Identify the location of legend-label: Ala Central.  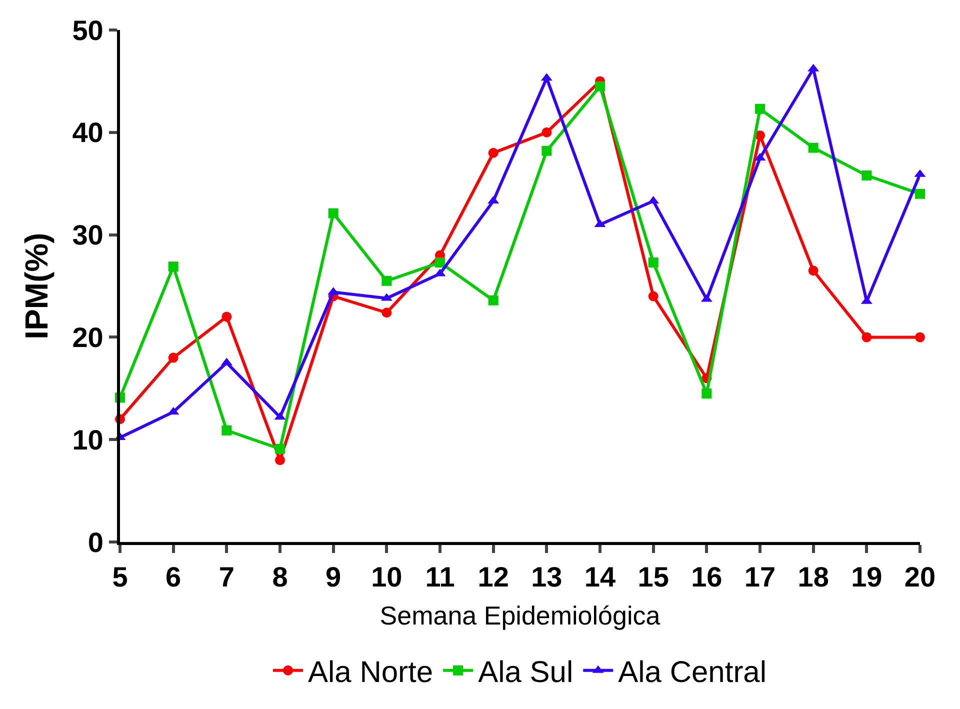
(692, 673).